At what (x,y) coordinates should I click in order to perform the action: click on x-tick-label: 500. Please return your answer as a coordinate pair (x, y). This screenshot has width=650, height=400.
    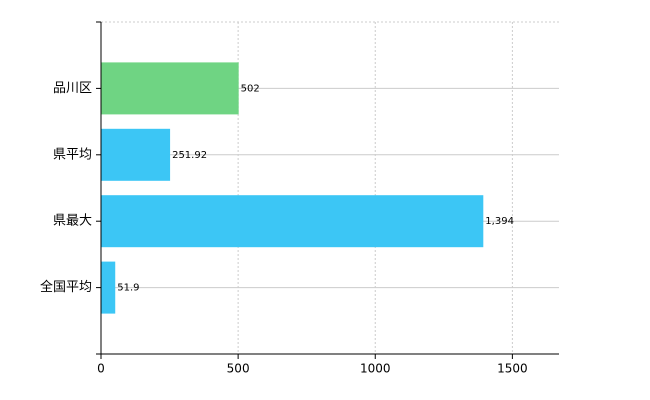
    Looking at the image, I should click on (238, 369).